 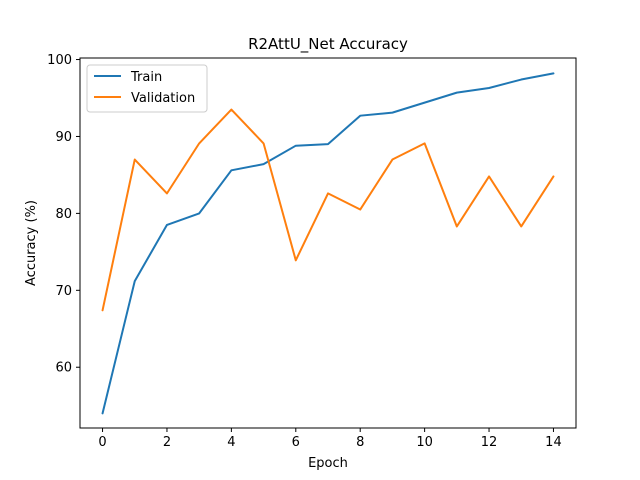 What do you see at coordinates (146, 77) in the screenshot?
I see `legend-label-train: Train` at bounding box center [146, 77].